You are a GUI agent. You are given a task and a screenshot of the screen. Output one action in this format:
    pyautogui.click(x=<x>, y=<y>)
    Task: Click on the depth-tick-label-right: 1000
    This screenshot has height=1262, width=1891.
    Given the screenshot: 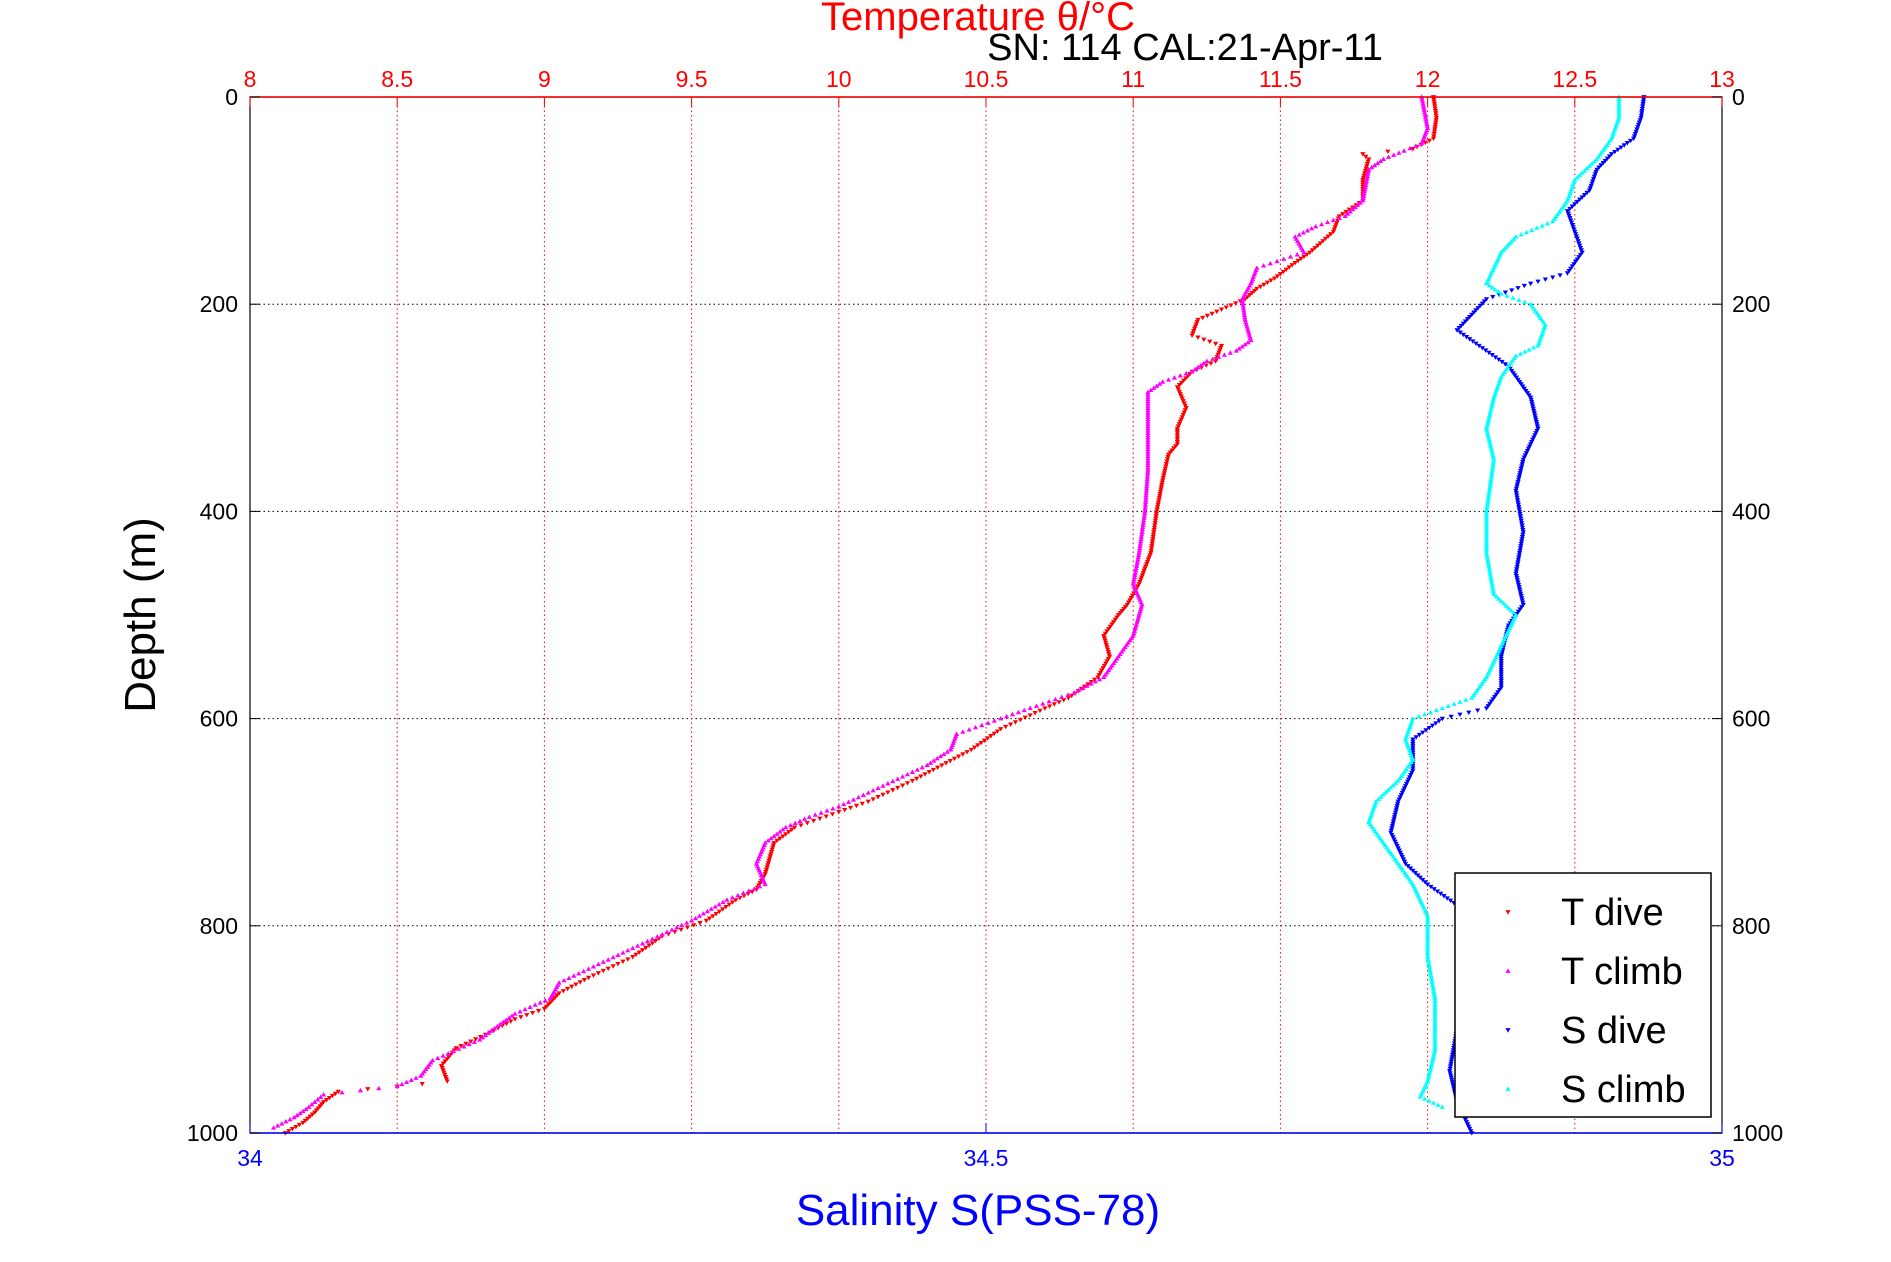 What is the action you would take?
    pyautogui.click(x=1757, y=1133)
    